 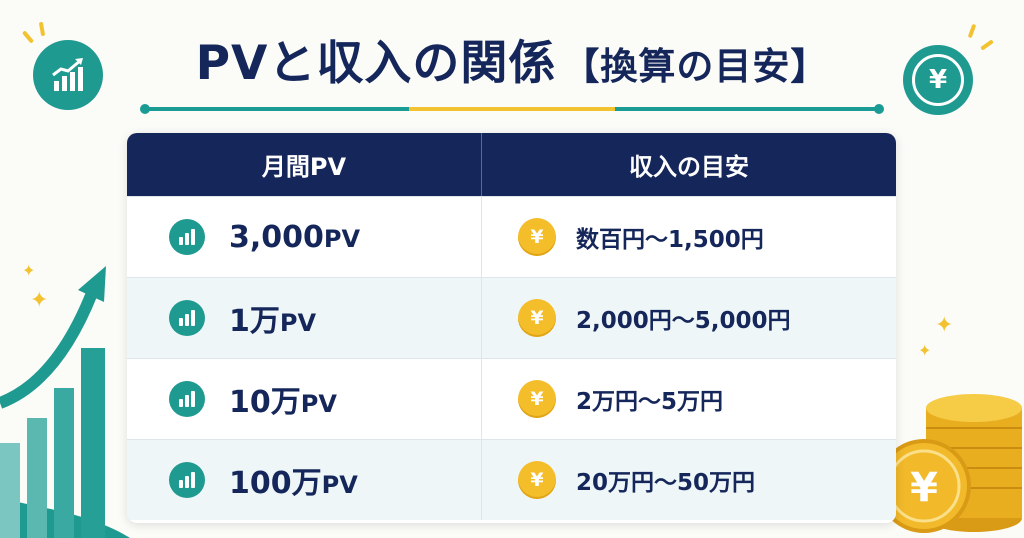 I want to click on table-row: 10万PV ¥ 2万円〜5万円, so click(x=511, y=398).